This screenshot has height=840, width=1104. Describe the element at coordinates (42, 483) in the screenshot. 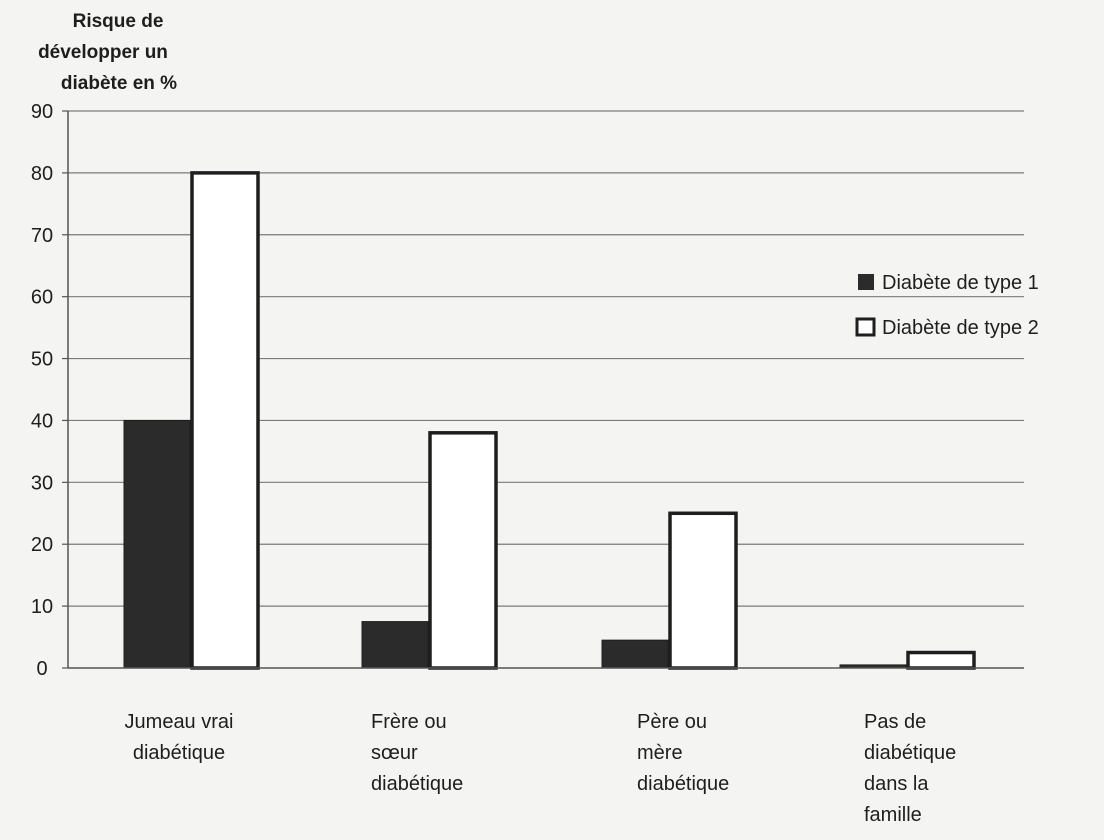

I see `y-tick-label: 30` at that location.